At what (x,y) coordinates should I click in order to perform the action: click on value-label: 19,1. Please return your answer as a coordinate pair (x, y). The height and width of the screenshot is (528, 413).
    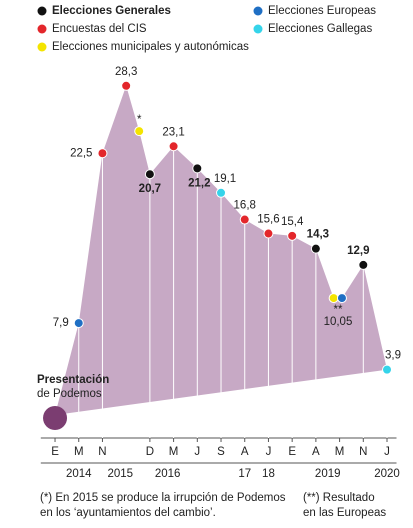
    Looking at the image, I should click on (225, 179).